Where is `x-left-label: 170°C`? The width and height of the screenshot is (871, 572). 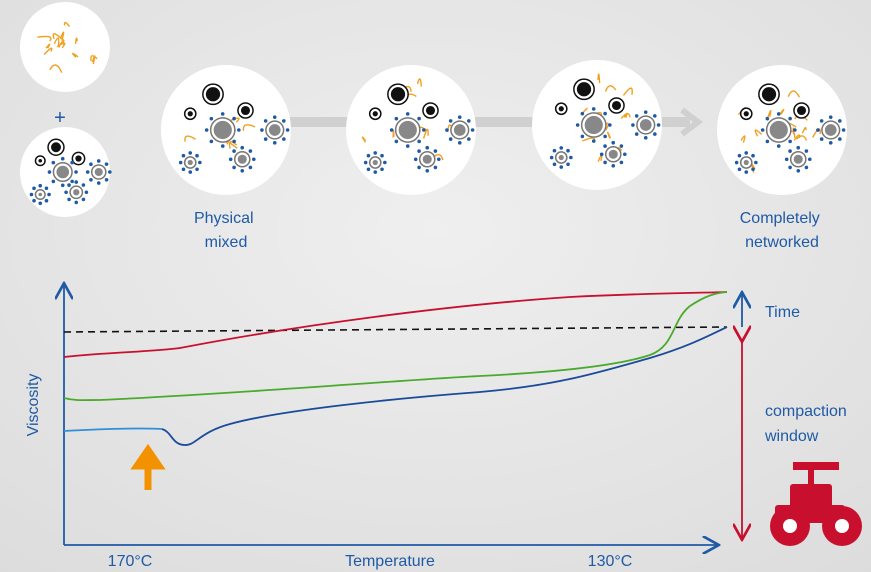
x-left-label: 170°C is located at coordinates (130, 561).